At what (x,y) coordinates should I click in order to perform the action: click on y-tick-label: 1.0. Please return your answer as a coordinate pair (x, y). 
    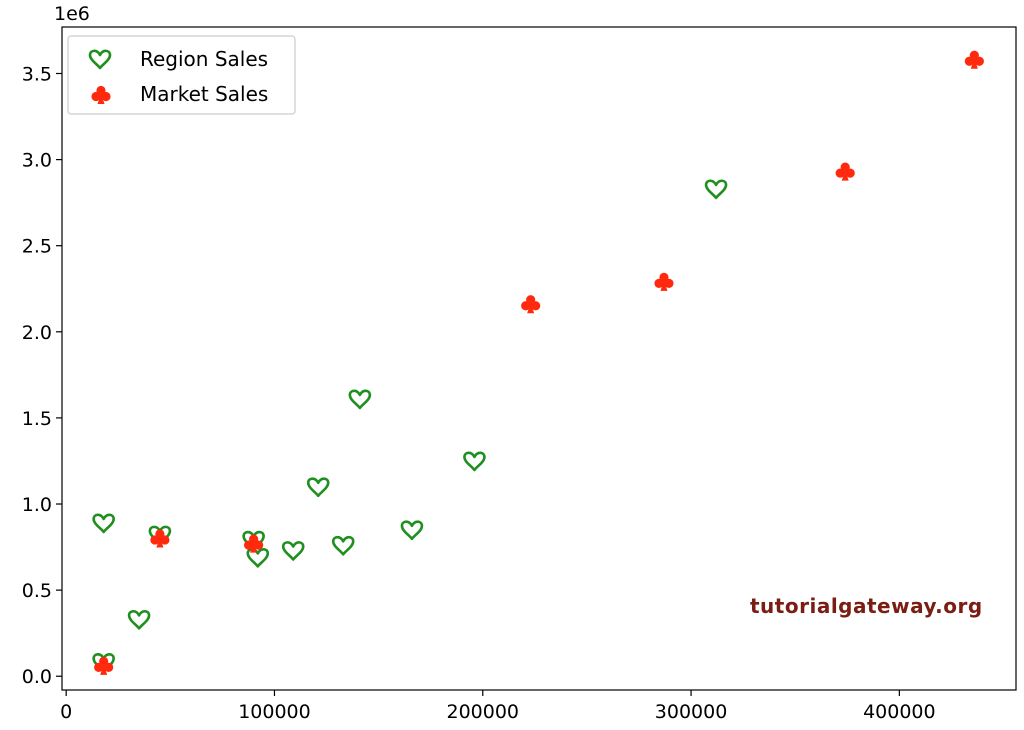
    Looking at the image, I should click on (37, 505).